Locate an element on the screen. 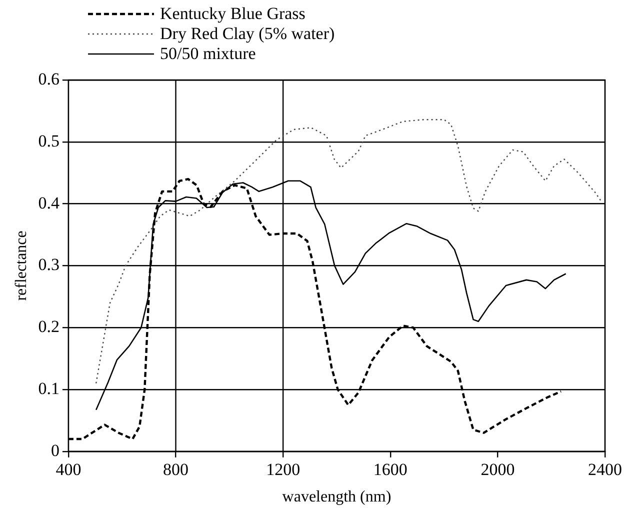 The width and height of the screenshot is (625, 515). y-tick-label: 0 is located at coordinates (55, 450).